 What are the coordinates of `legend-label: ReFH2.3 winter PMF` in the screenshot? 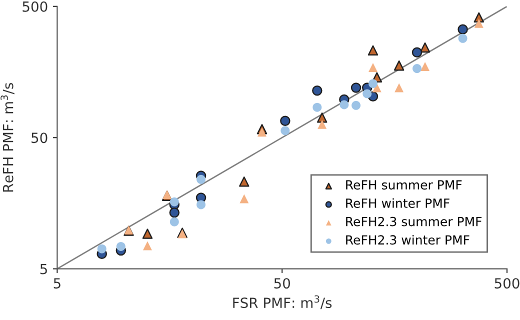 It's located at (408, 239).